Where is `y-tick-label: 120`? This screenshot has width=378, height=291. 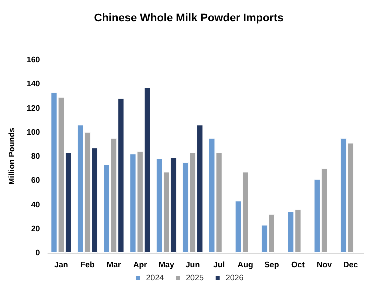 y-tick-label: 120 is located at coordinates (33, 108).